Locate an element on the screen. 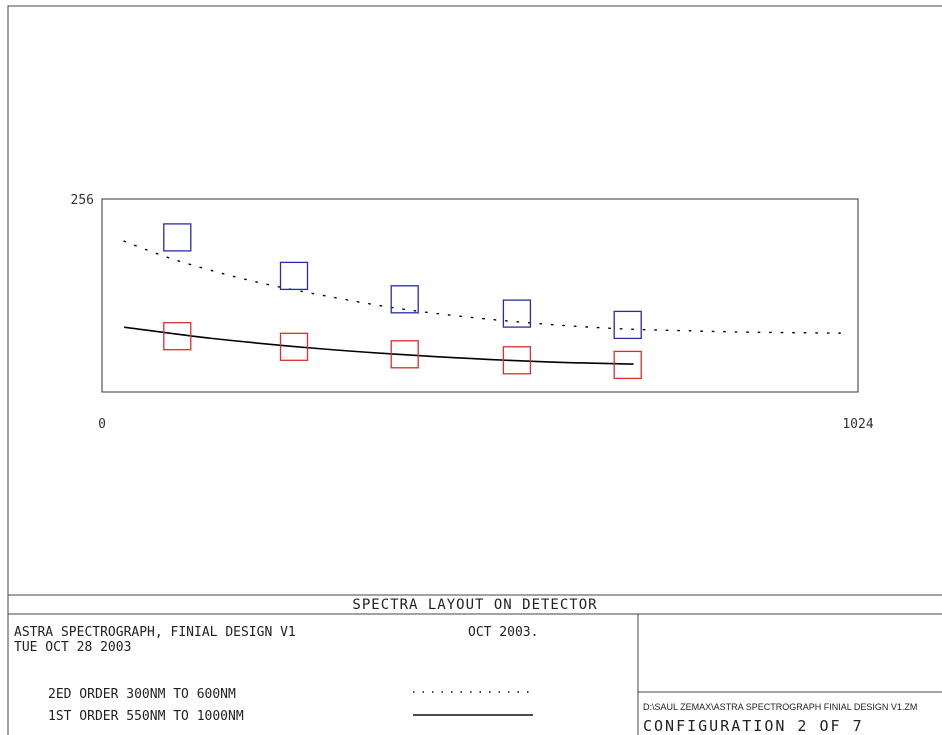 This screenshot has width=942, height=735. footer-line1: ASTRA SPECTROGRAPH, FINIAL DESIGN V1 is located at coordinates (155, 632).